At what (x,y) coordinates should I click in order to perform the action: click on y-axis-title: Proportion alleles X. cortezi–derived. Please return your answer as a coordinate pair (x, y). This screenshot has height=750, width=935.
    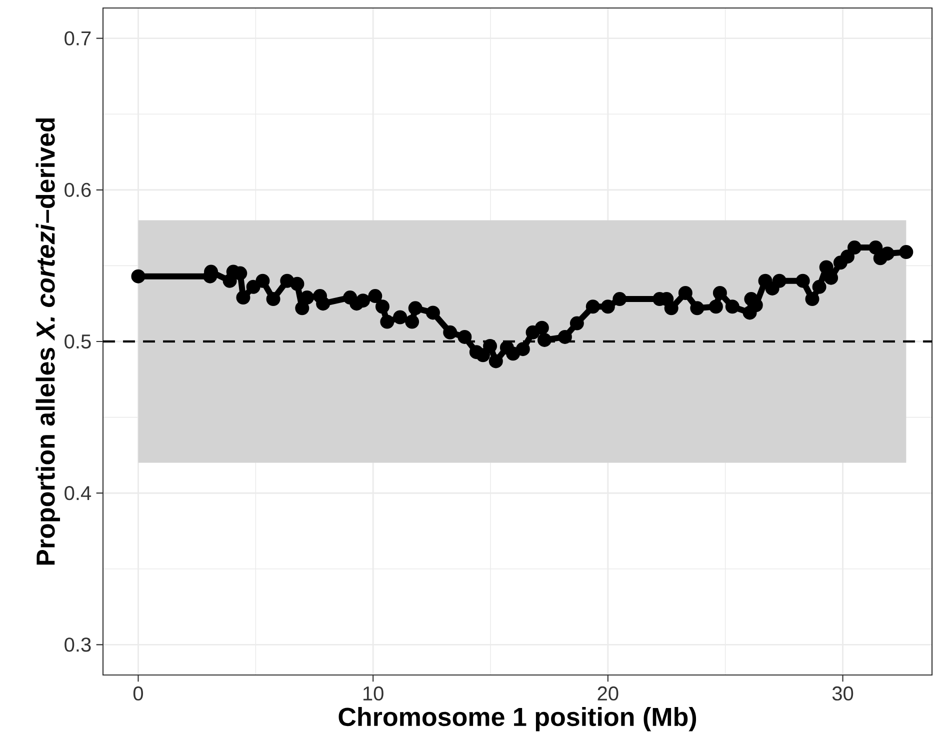
    Looking at the image, I should click on (48, 341).